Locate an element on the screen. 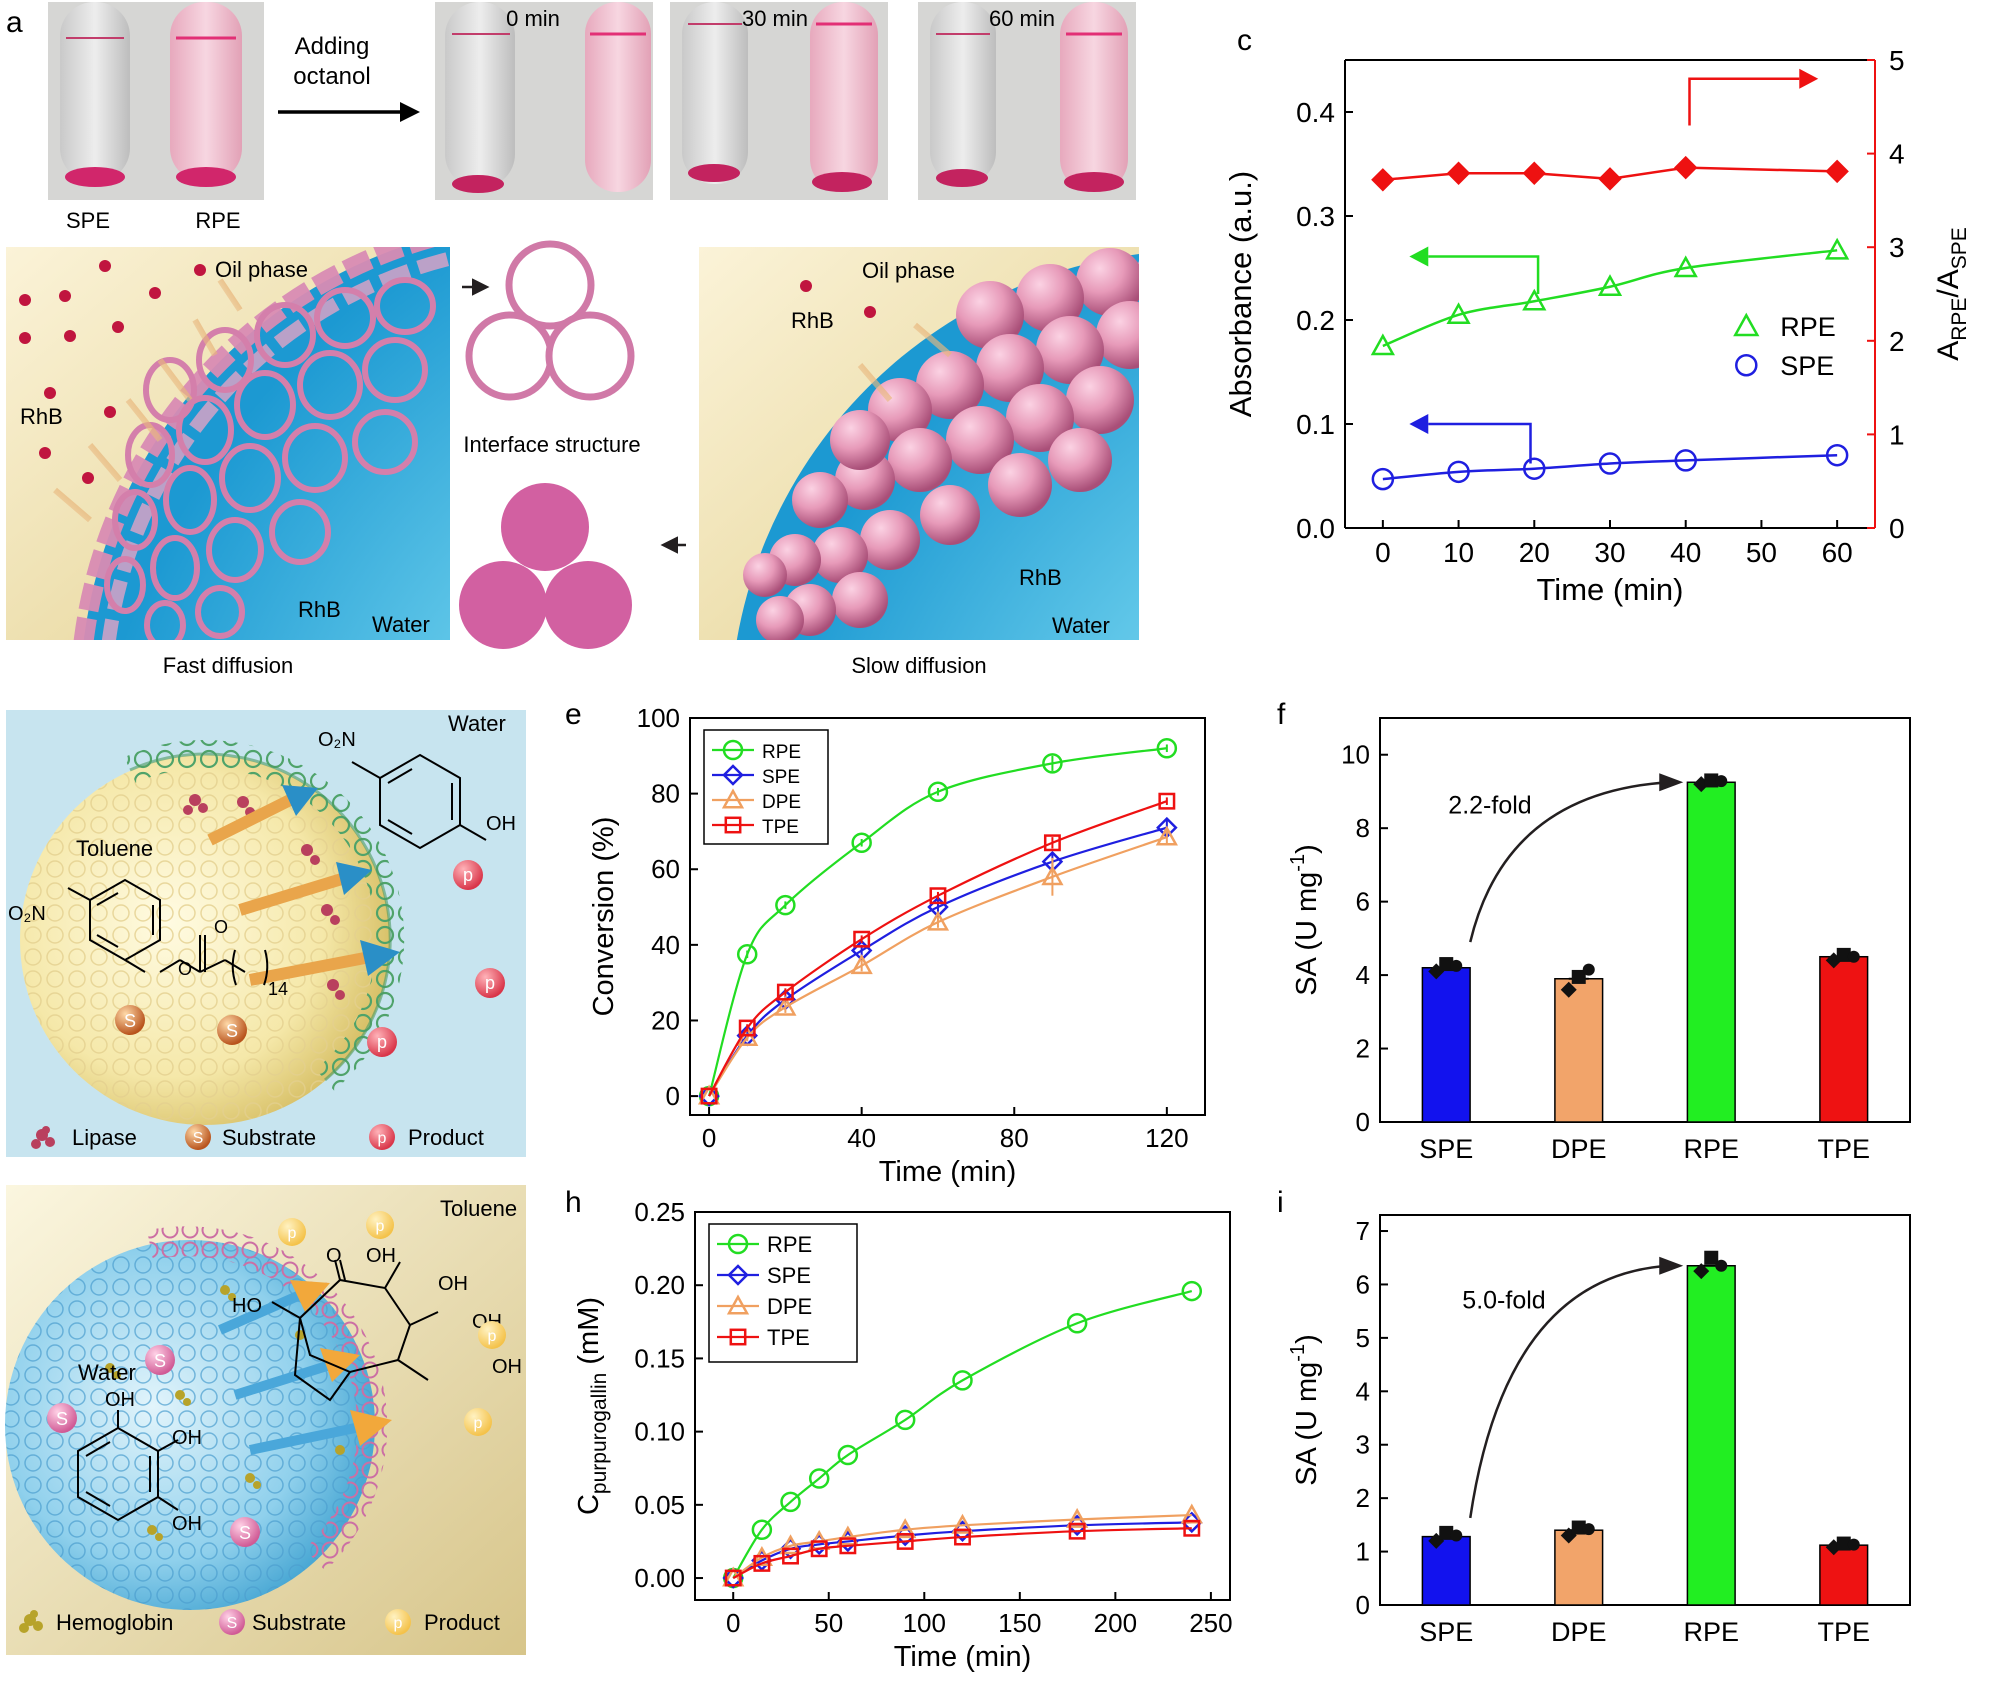  c-point-rpe is located at coordinates (1534, 299).